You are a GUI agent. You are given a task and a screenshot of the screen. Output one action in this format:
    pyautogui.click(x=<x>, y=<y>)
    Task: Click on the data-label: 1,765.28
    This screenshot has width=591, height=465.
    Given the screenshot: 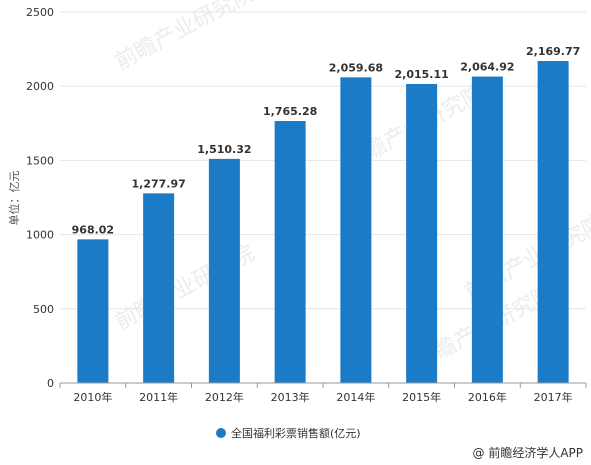 What is the action you would take?
    pyautogui.click(x=290, y=111)
    